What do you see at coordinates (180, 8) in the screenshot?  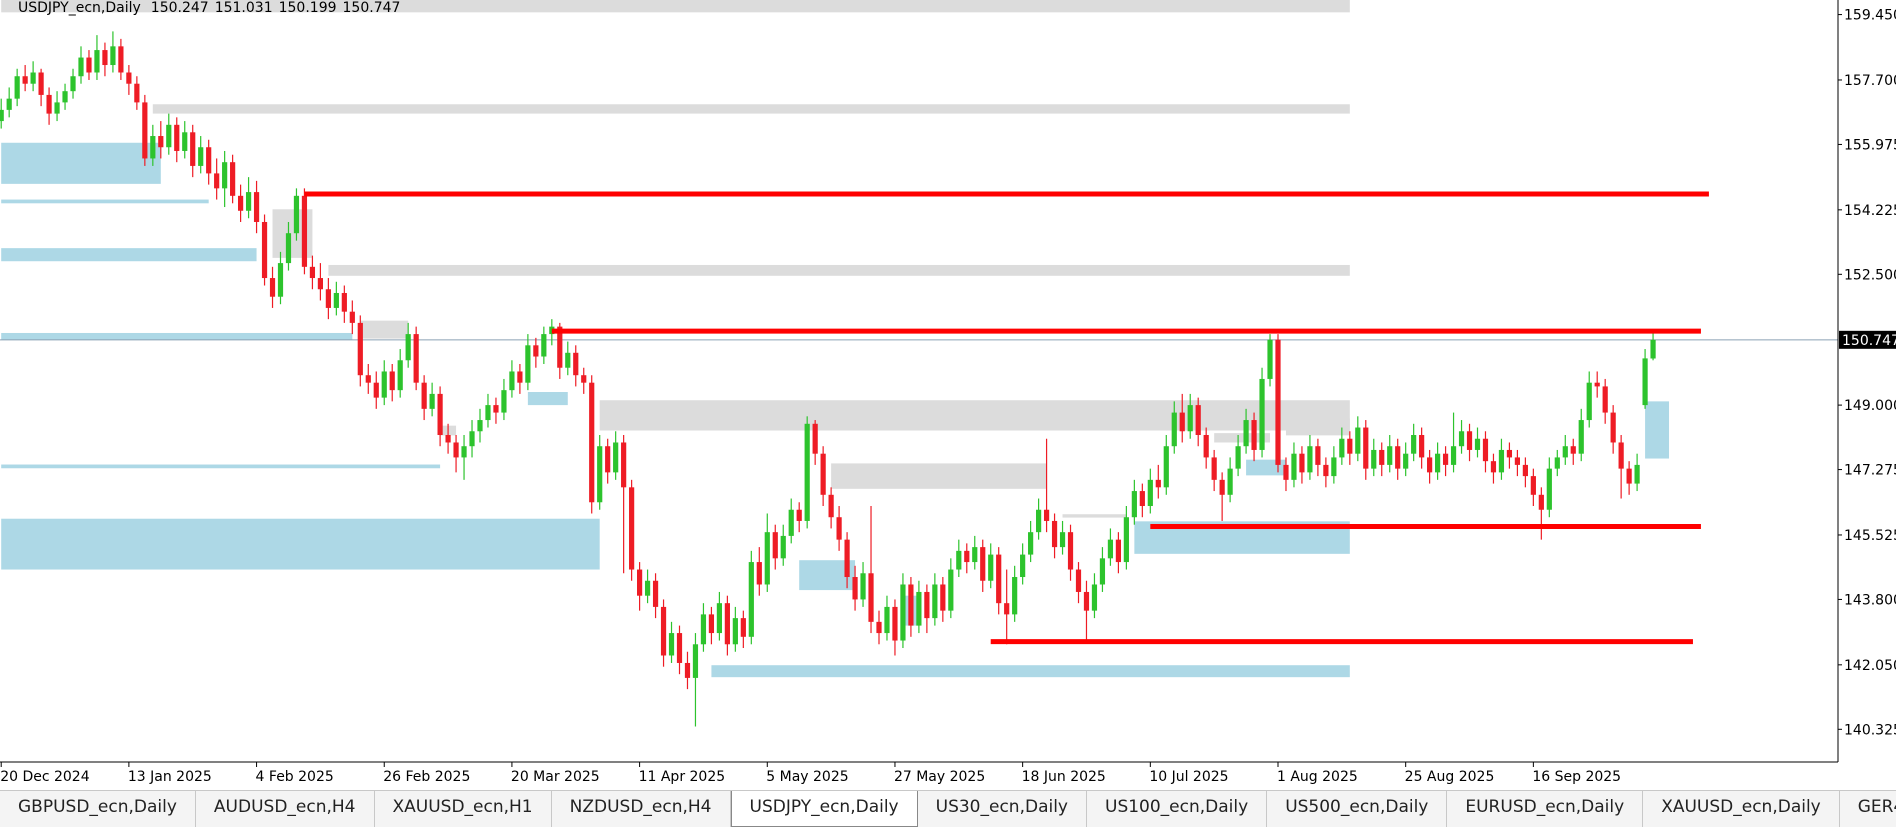 I see `open: 150.247` at bounding box center [180, 8].